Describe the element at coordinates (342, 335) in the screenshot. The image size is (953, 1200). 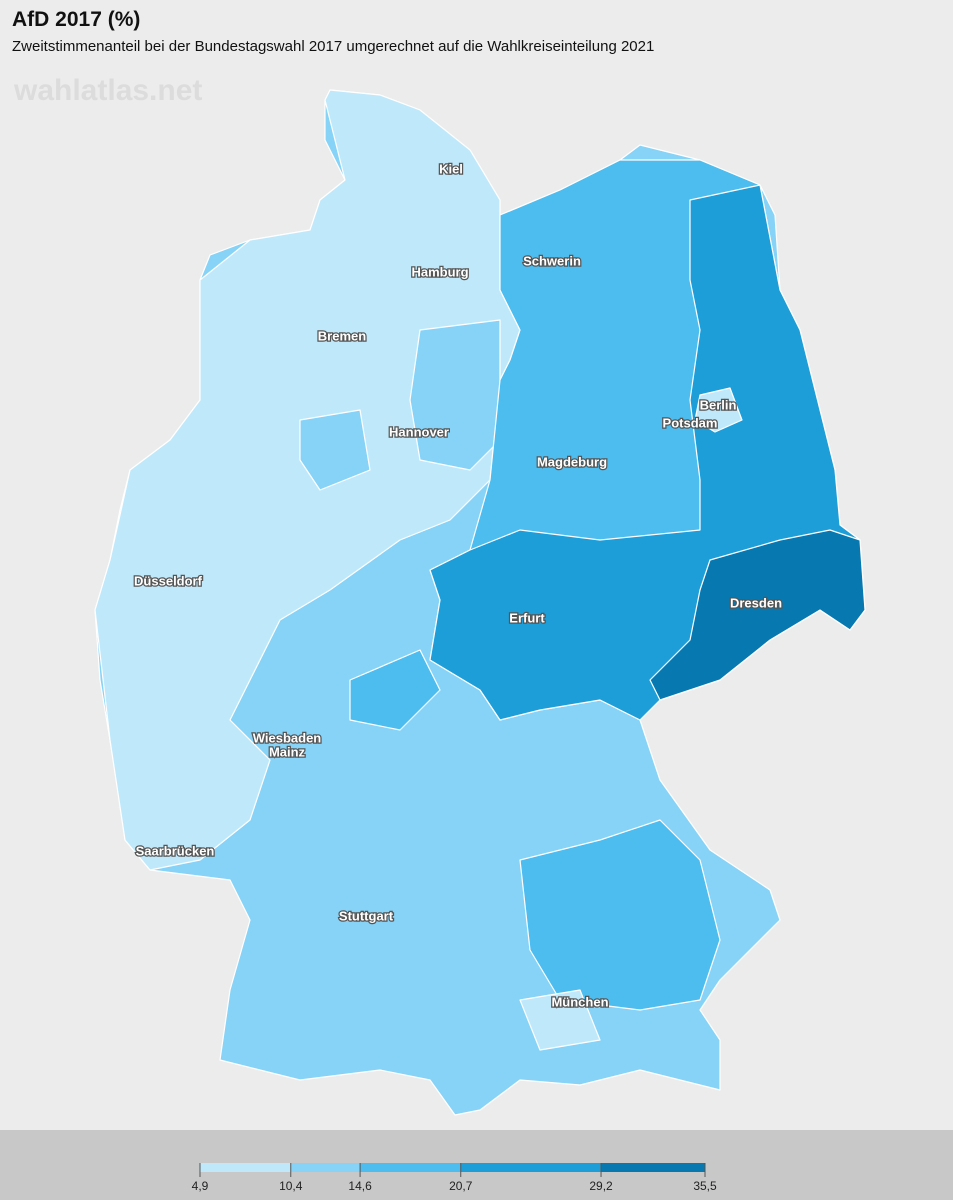
I see `city-label: Bremen` at that location.